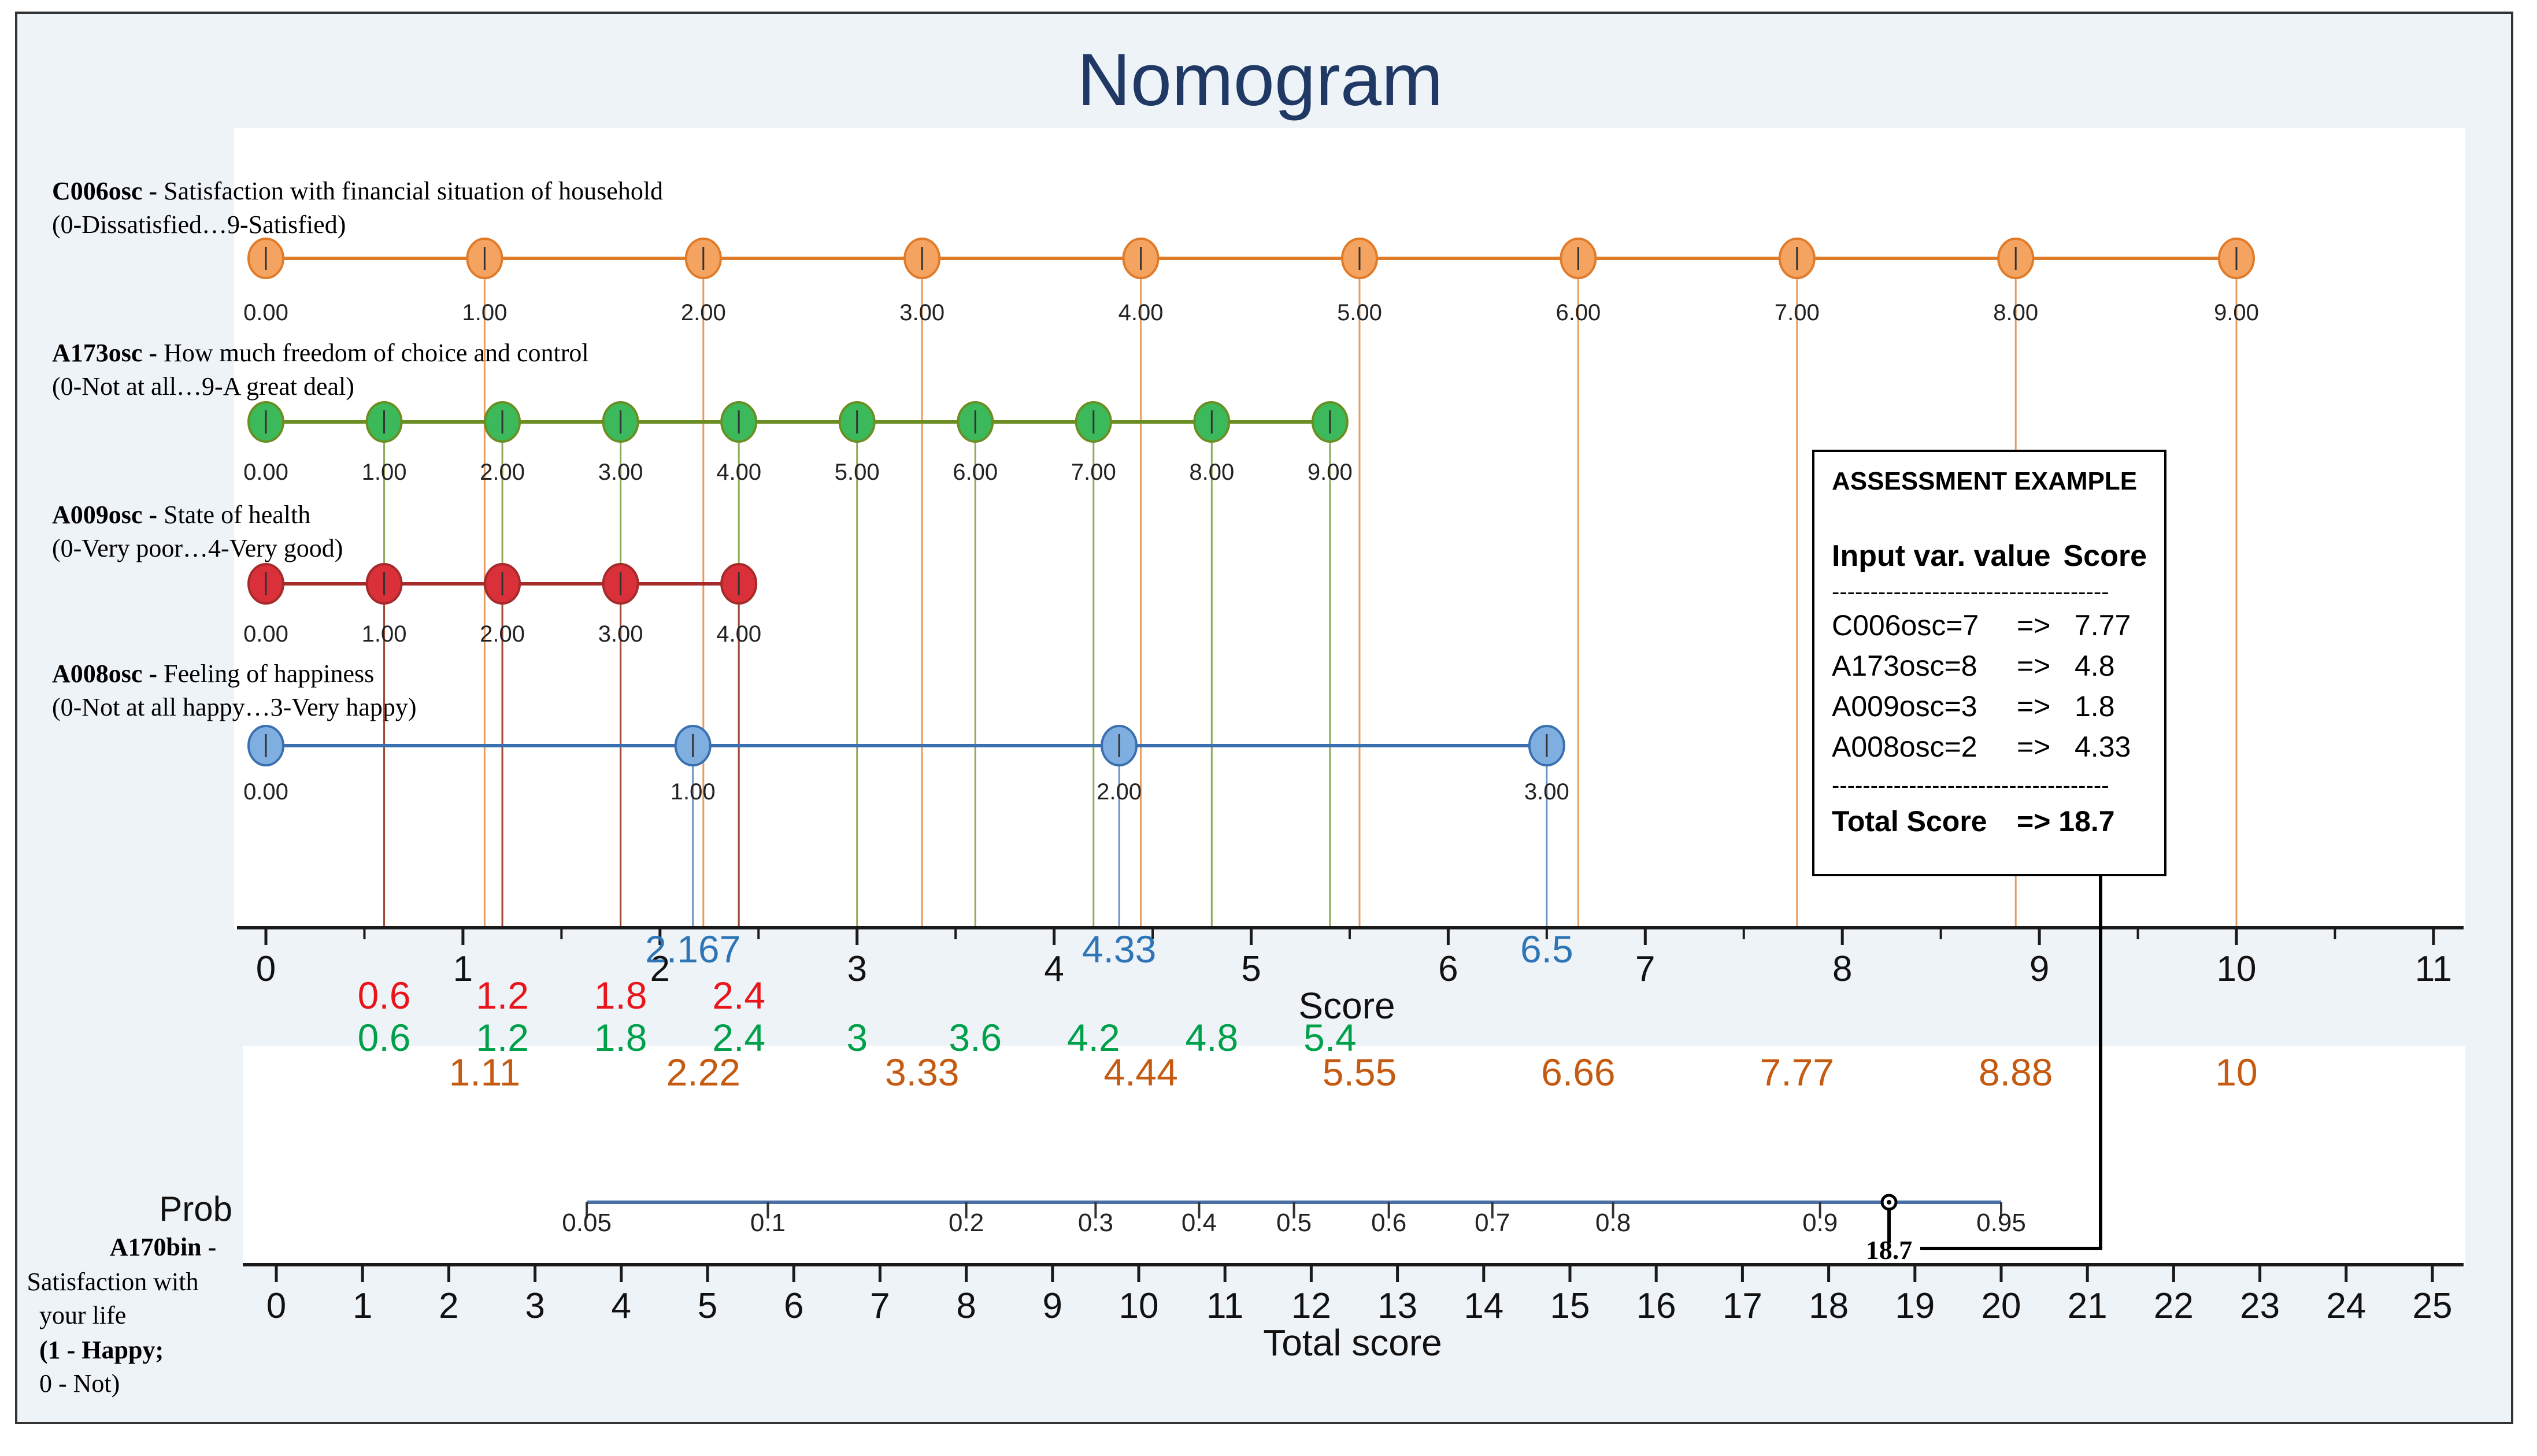 This screenshot has width=2537, height=1456. What do you see at coordinates (163, 1247) in the screenshot?
I see `outcome-name: A170bin -` at bounding box center [163, 1247].